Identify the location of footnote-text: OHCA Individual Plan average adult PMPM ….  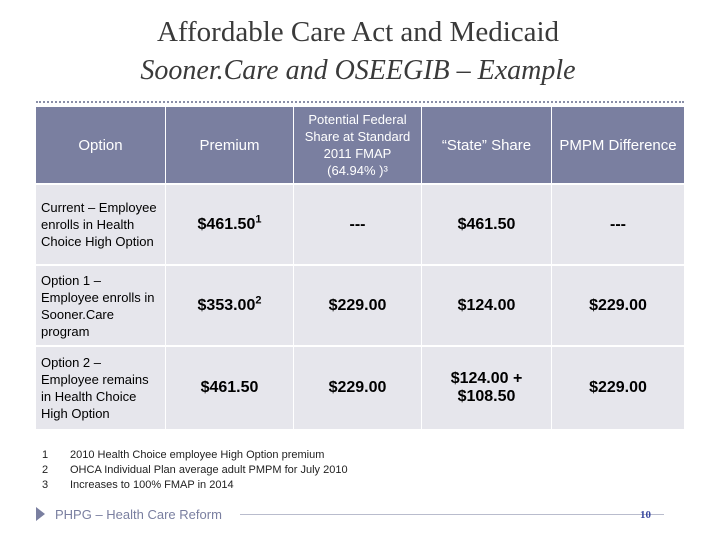
(209, 470).